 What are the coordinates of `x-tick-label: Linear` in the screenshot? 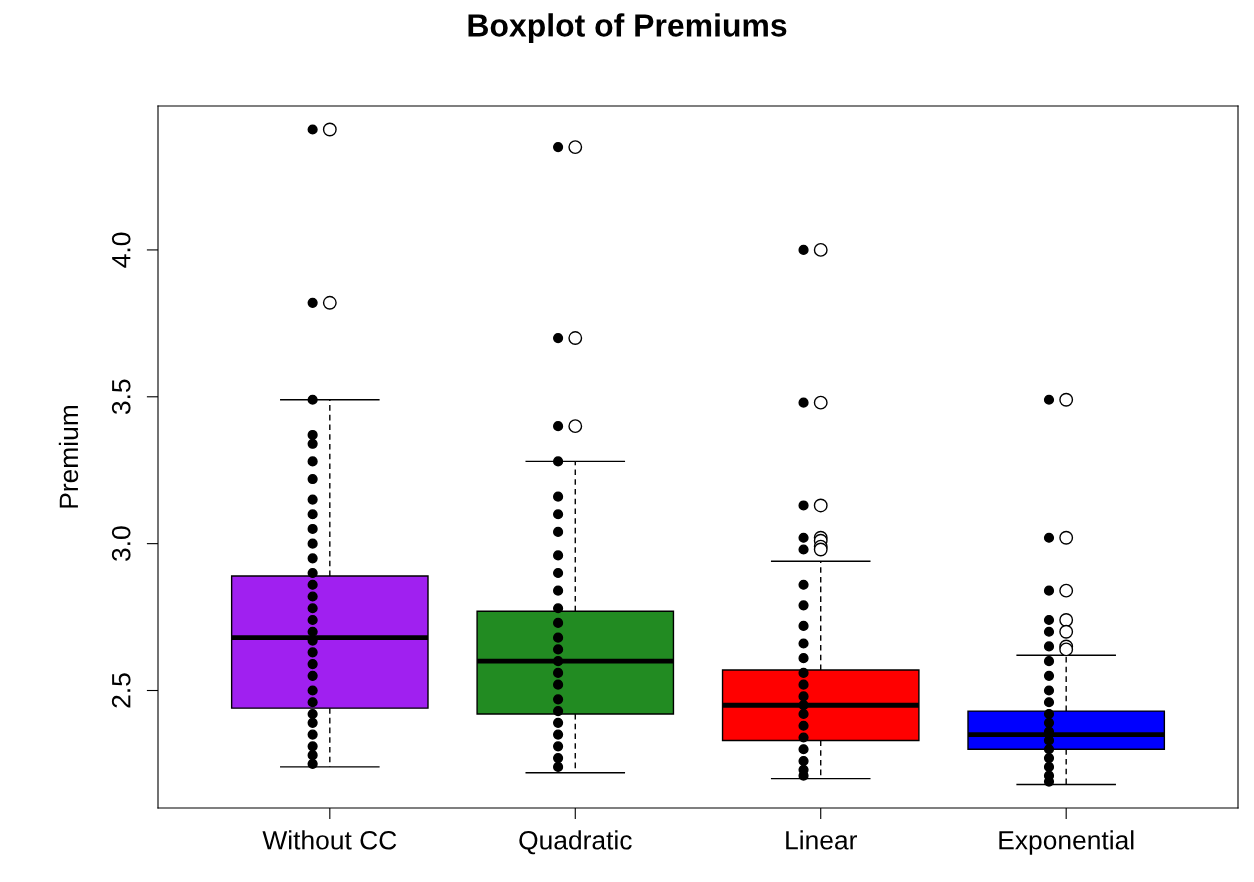 It's located at (821, 840).